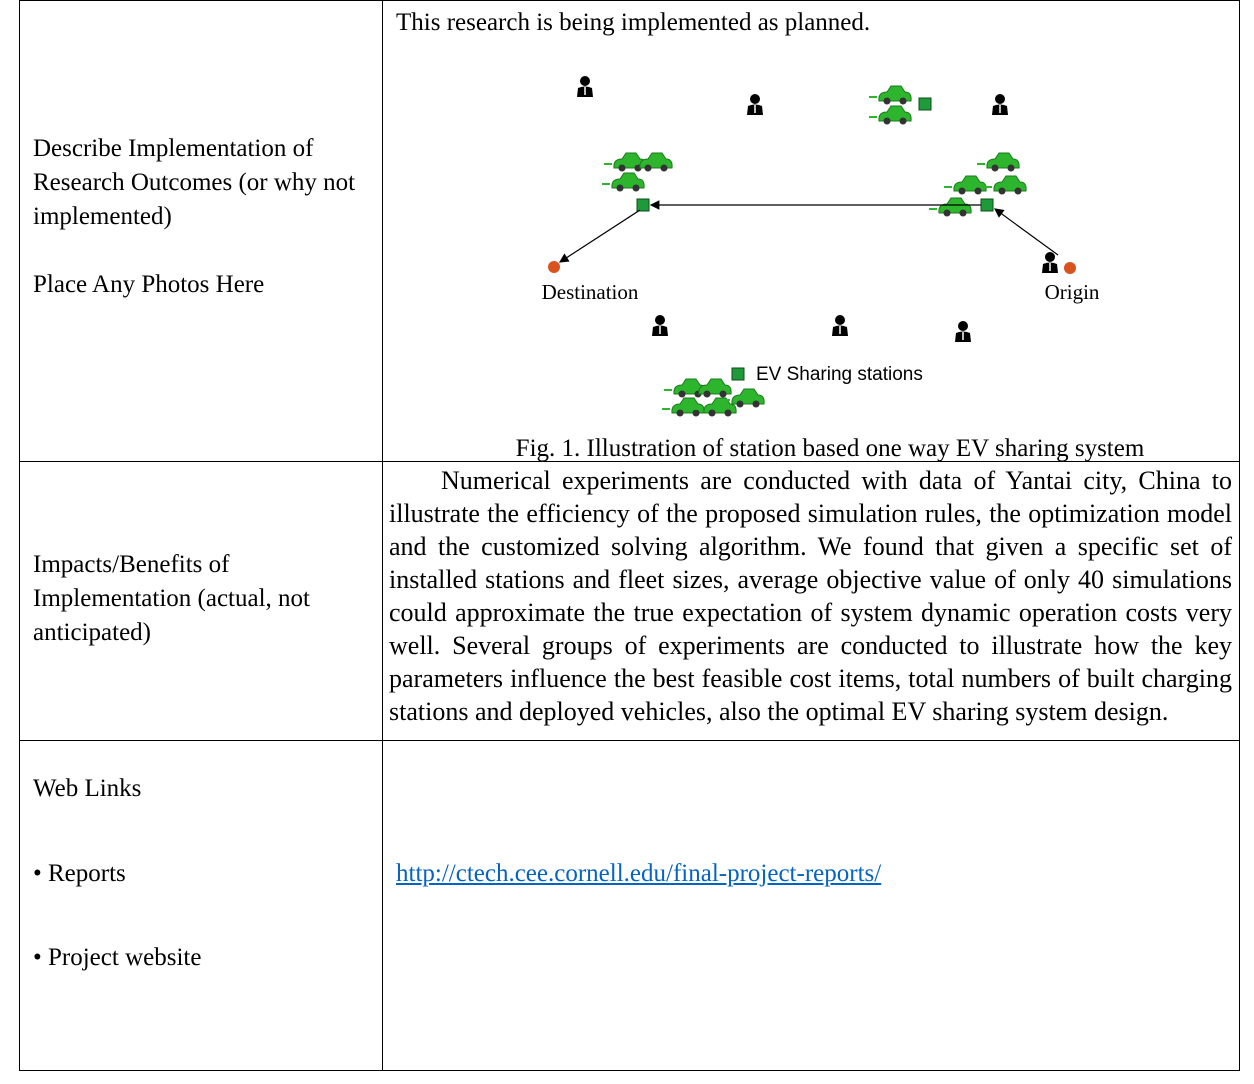  Describe the element at coordinates (79, 873) in the screenshot. I see `label: • Reports` at that location.